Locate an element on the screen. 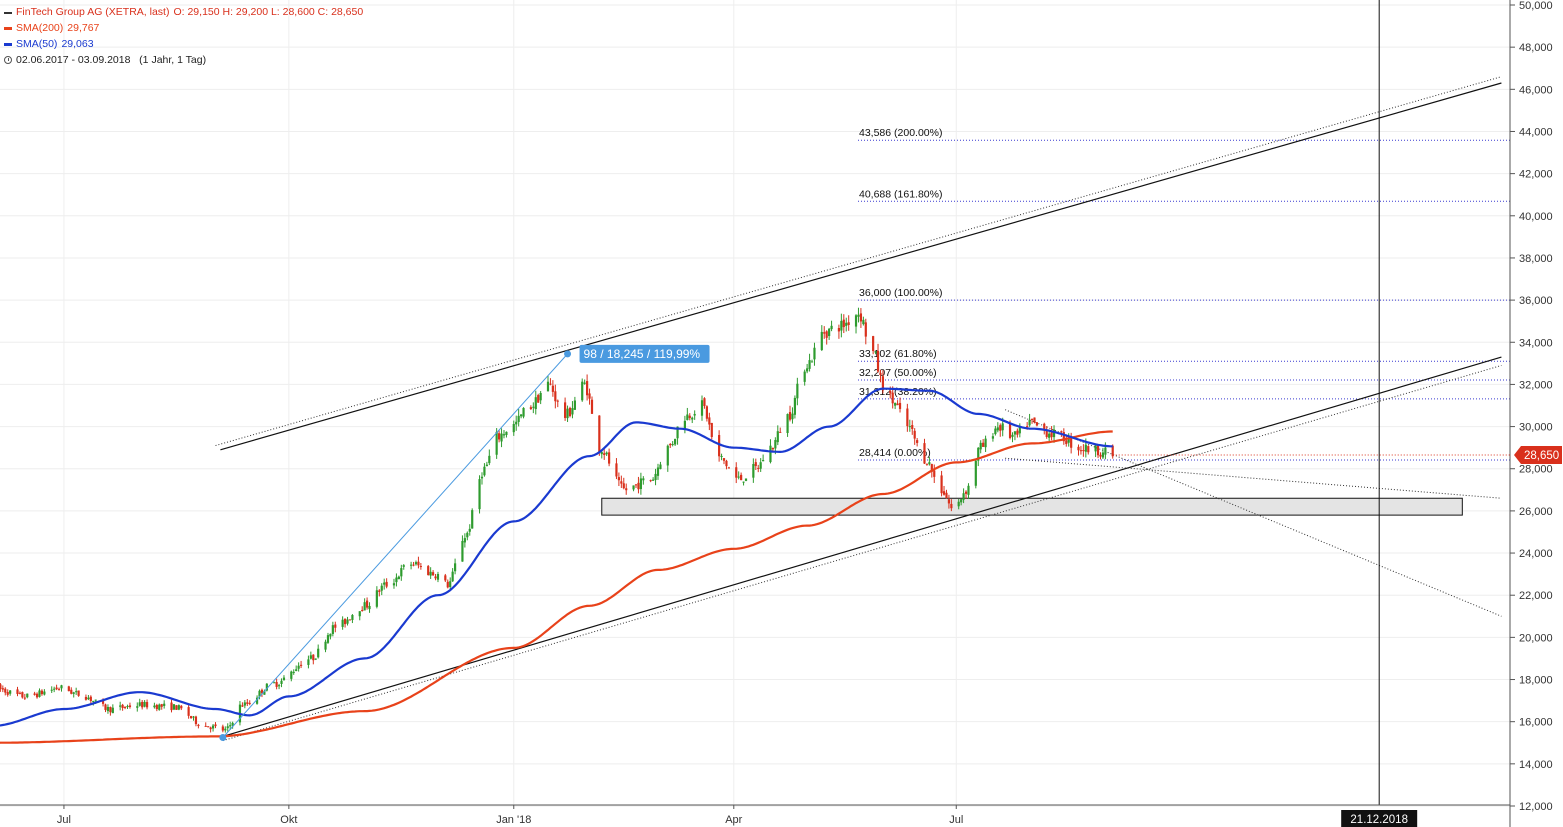 The image size is (1563, 827). measure-end-handle is located at coordinates (568, 354).